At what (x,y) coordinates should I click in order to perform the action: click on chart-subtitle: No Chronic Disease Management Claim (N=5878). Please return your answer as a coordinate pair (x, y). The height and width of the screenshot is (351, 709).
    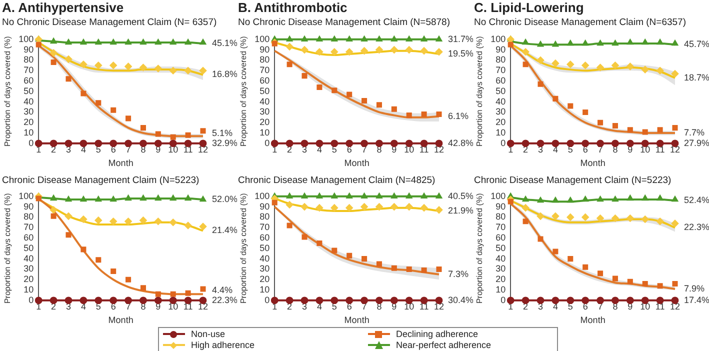
    Looking at the image, I should click on (344, 22).